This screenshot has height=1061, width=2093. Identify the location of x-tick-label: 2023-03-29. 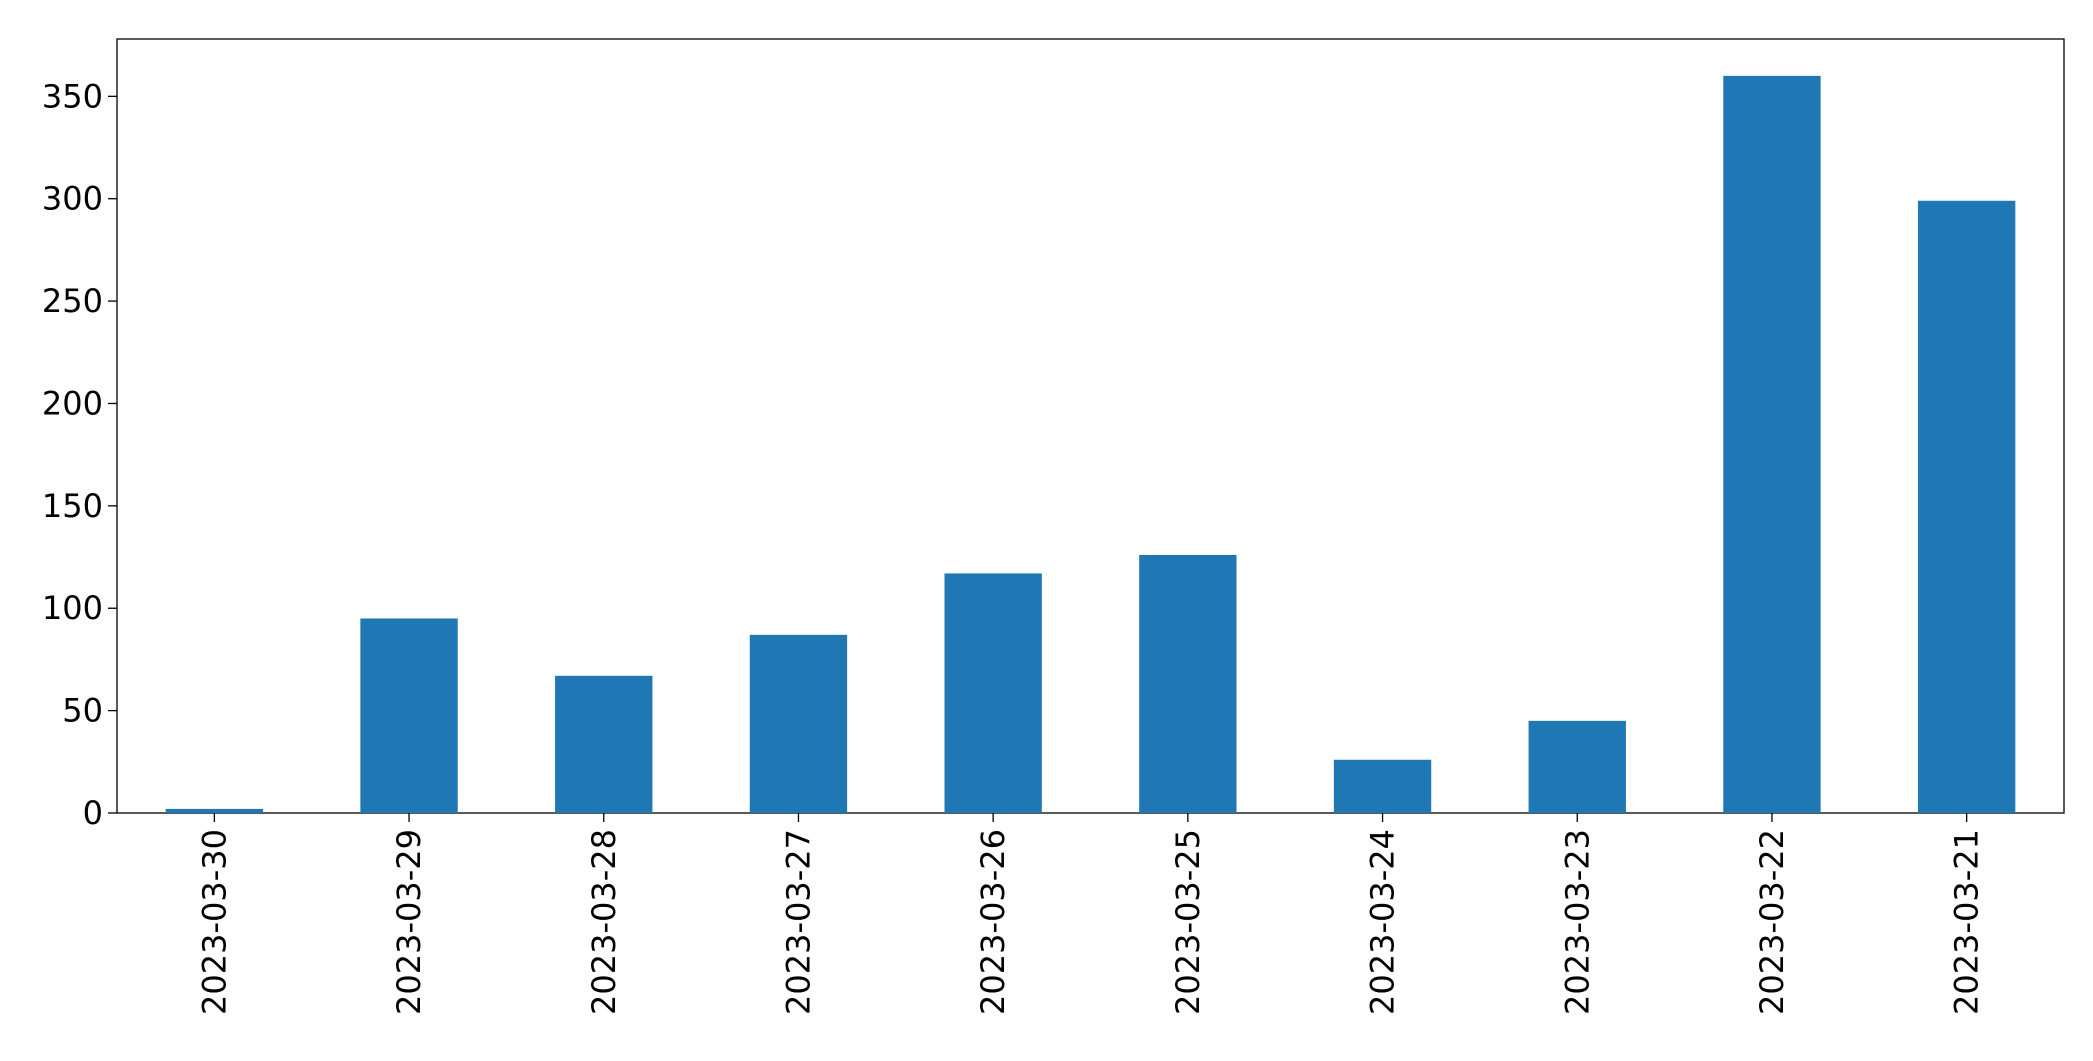
(409, 922).